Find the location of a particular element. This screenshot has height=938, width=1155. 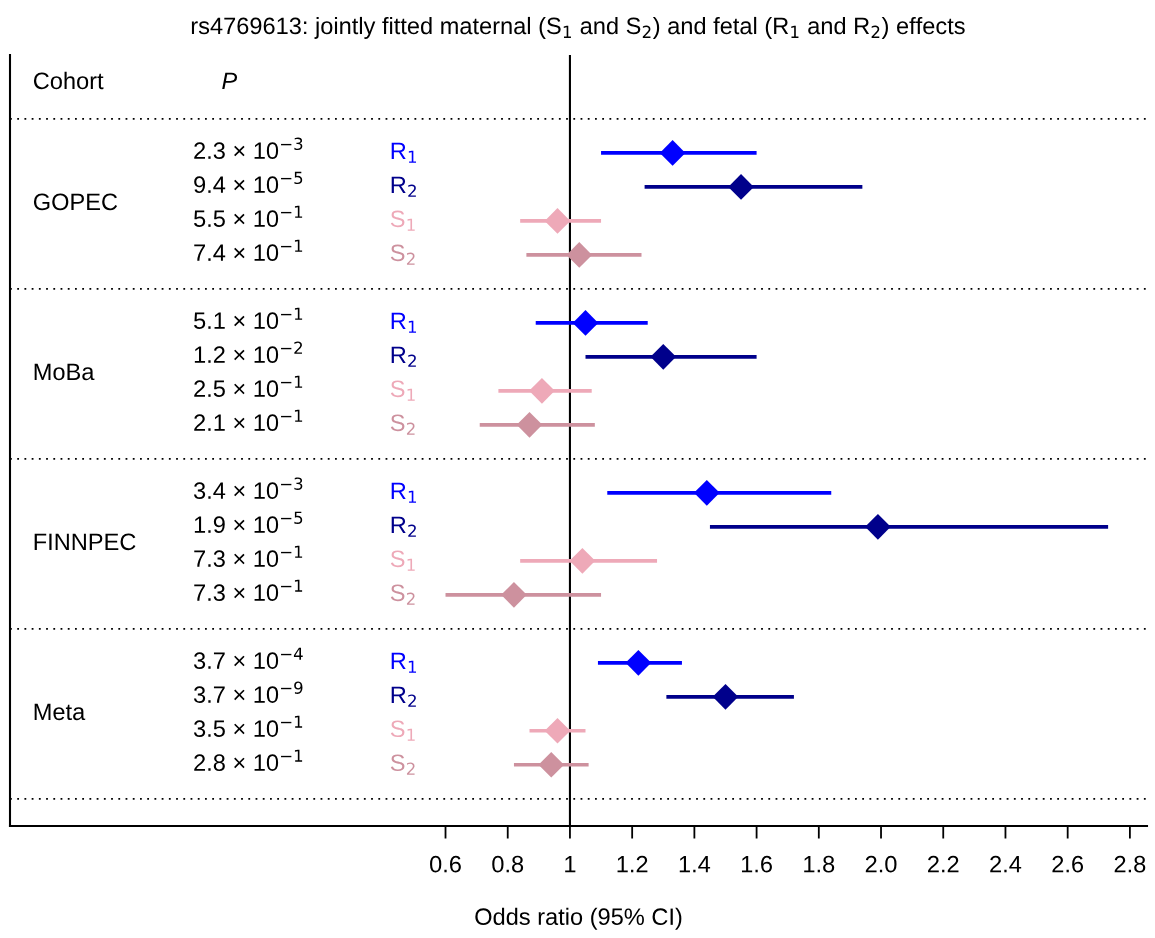

y-tick-label: 2.3 × 10$^{−3}$ is located at coordinates (248, 148).